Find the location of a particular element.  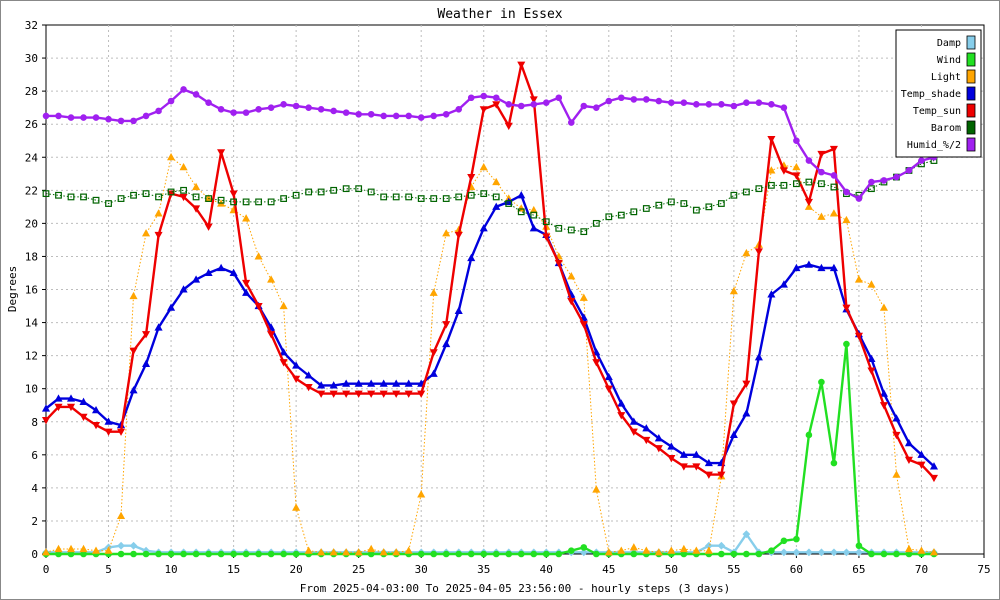

x-tick-label: 50 is located at coordinates (671, 569).